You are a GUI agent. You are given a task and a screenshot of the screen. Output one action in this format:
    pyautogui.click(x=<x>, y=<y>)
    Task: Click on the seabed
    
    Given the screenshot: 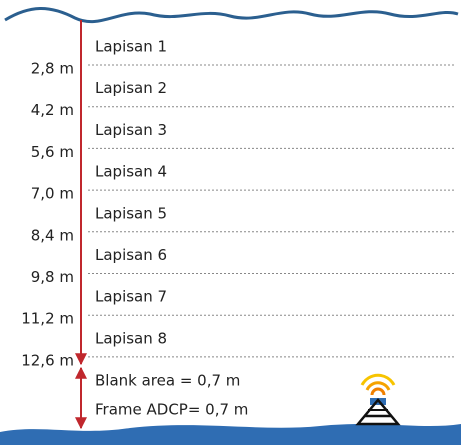 What is the action you would take?
    pyautogui.click(x=230, y=434)
    